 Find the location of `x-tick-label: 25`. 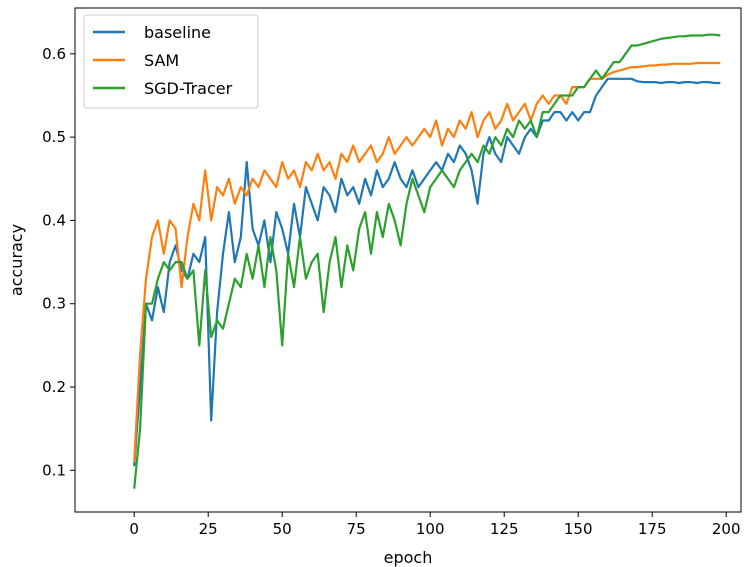

x-tick-label: 25 is located at coordinates (208, 529).